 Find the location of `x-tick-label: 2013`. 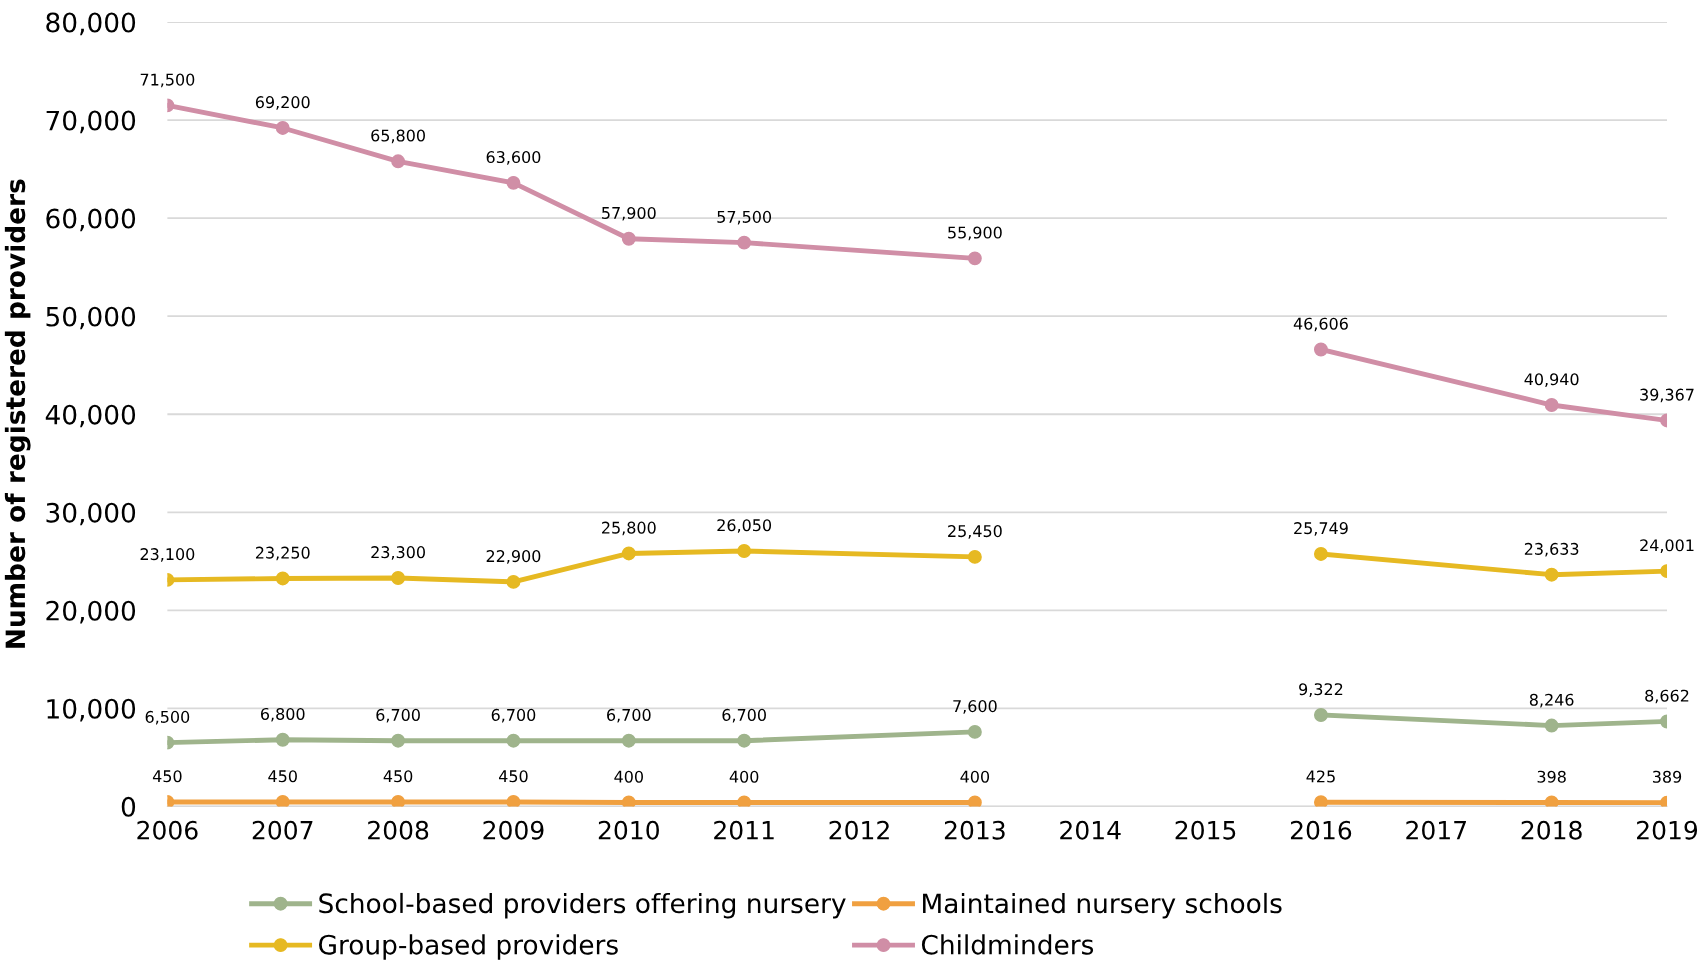

x-tick-label: 2013 is located at coordinates (974, 830).